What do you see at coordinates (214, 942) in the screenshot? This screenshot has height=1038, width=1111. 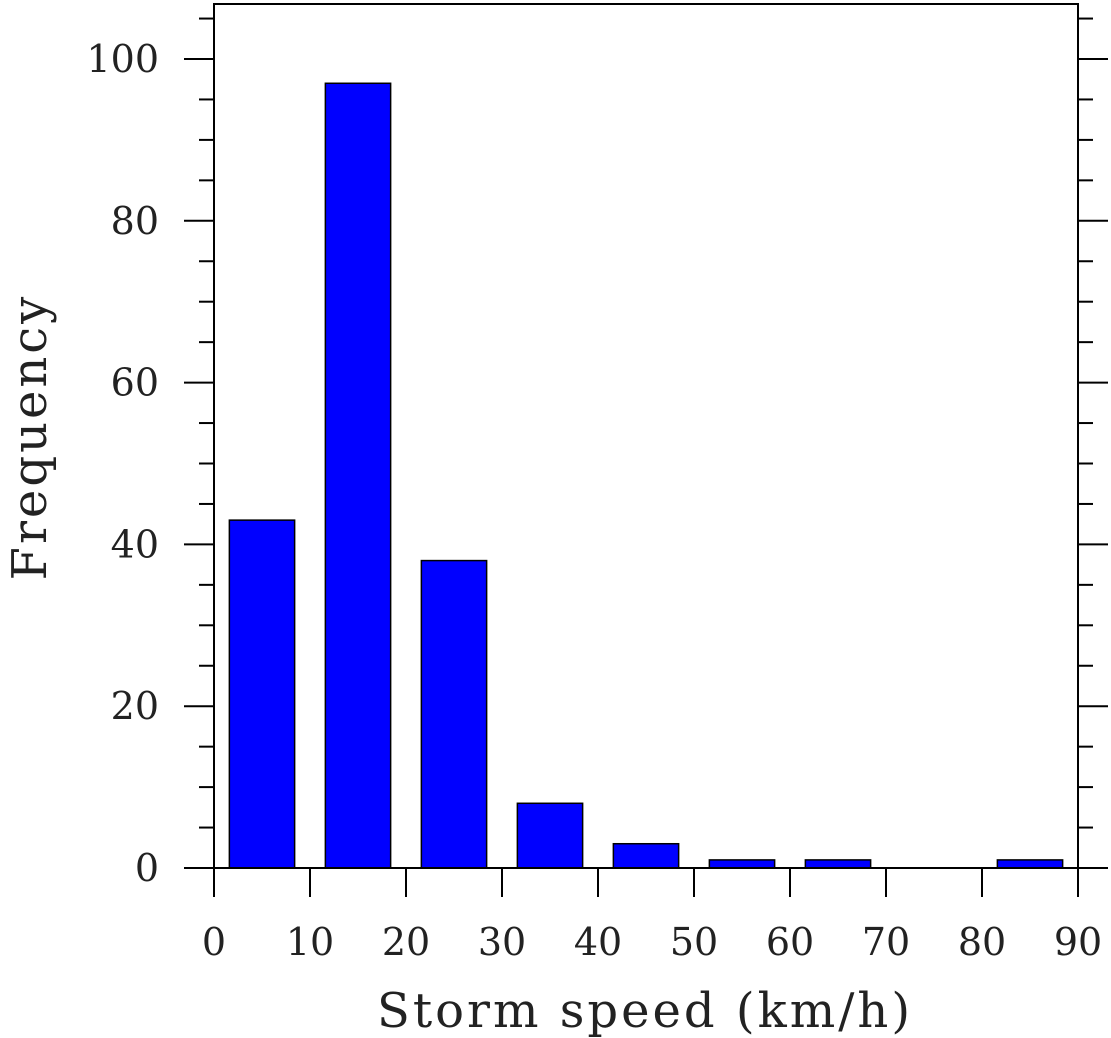 I see `x-tick-label: 0` at bounding box center [214, 942].